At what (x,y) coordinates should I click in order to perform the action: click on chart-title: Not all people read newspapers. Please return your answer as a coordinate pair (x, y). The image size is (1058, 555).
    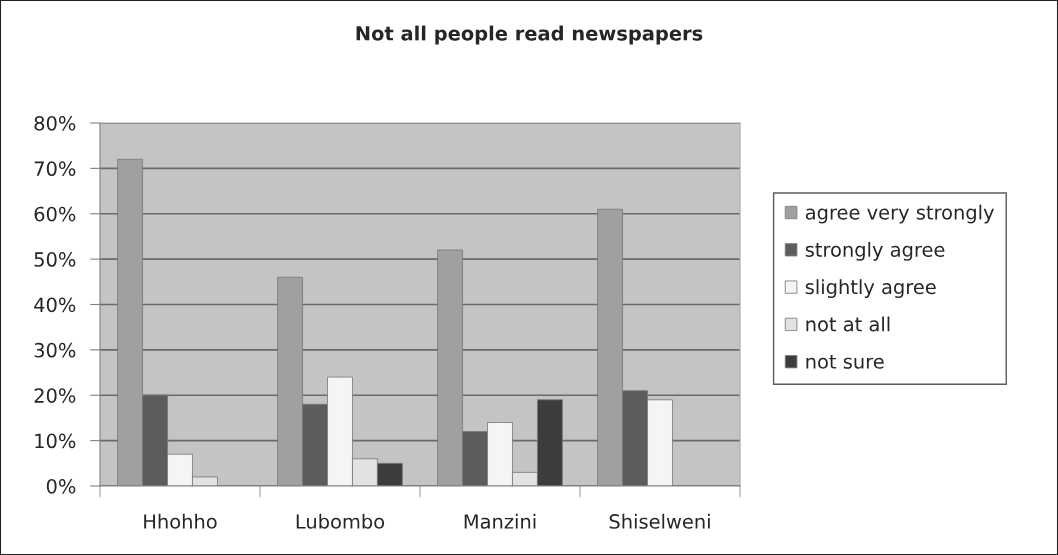
    Looking at the image, I should click on (529, 35).